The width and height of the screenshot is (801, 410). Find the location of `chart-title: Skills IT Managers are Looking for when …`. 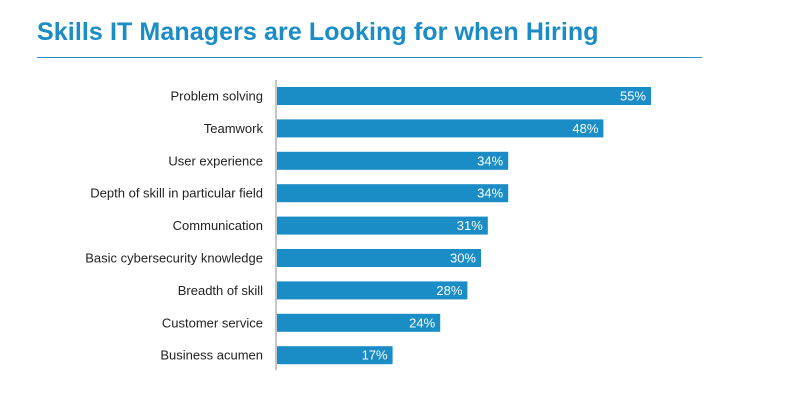

chart-title: Skills IT Managers are Looking for when … is located at coordinates (318, 32).